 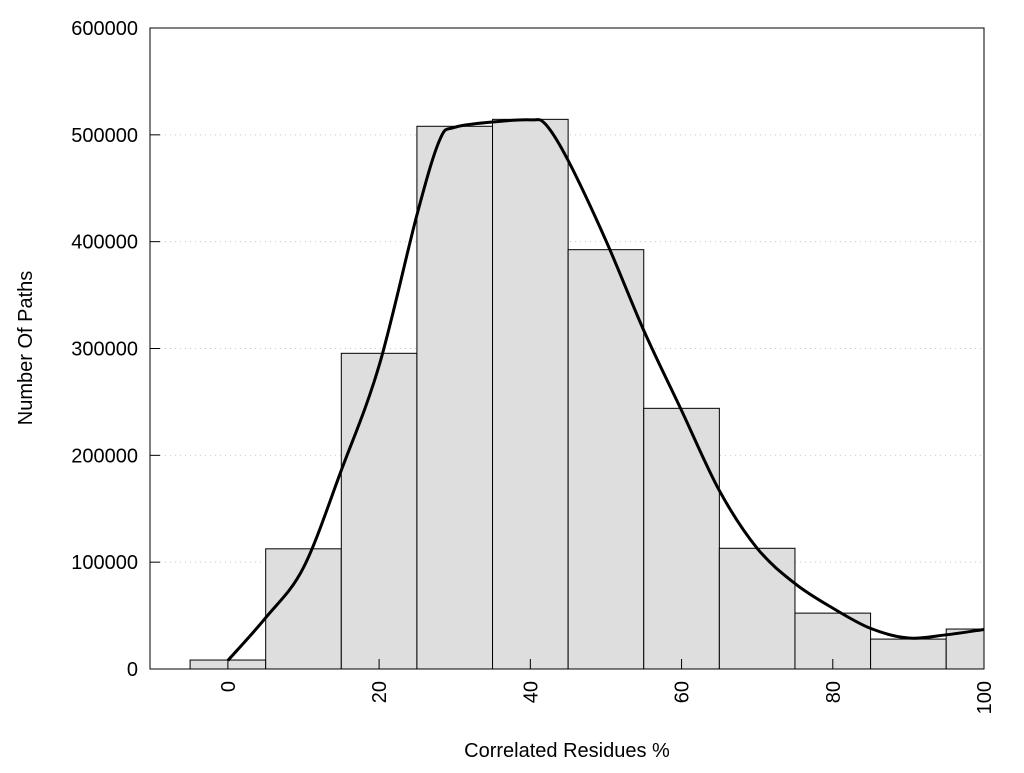 I want to click on x-axis-ticks: 0 20 40 60 80 100, so click(x=607, y=686).